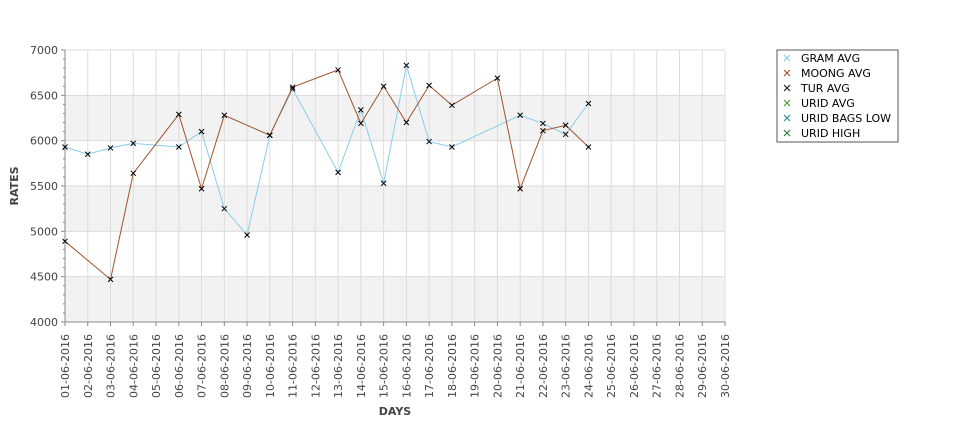 This screenshot has height=429, width=975. I want to click on legend-label: TUR AVG, so click(825, 88).